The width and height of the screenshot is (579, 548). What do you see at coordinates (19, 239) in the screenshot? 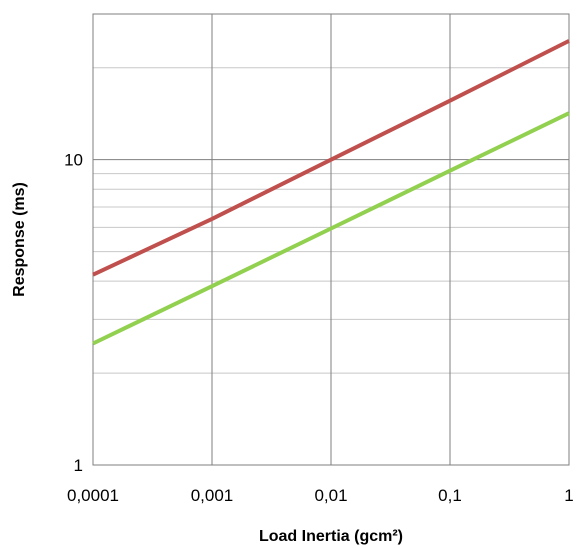
I see `y-axis-title: Response (ms)` at bounding box center [19, 239].